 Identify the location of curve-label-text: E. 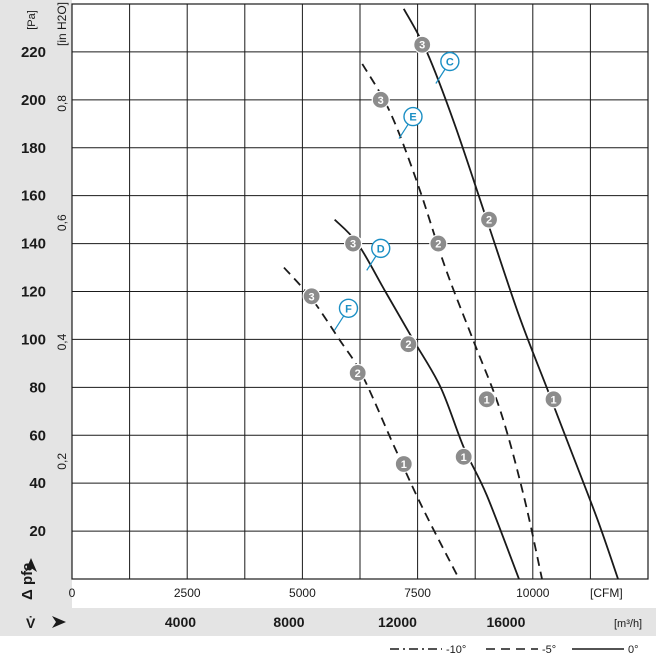
(412, 118).